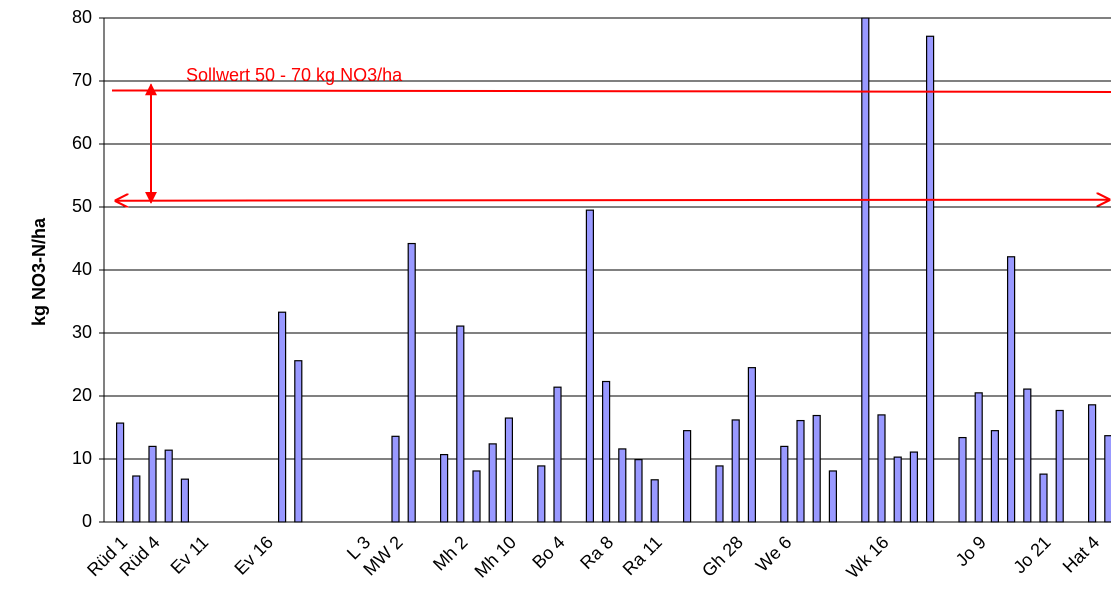 This screenshot has width=1111, height=615. What do you see at coordinates (971, 551) in the screenshot?
I see `x-tick-label: Jo 9` at bounding box center [971, 551].